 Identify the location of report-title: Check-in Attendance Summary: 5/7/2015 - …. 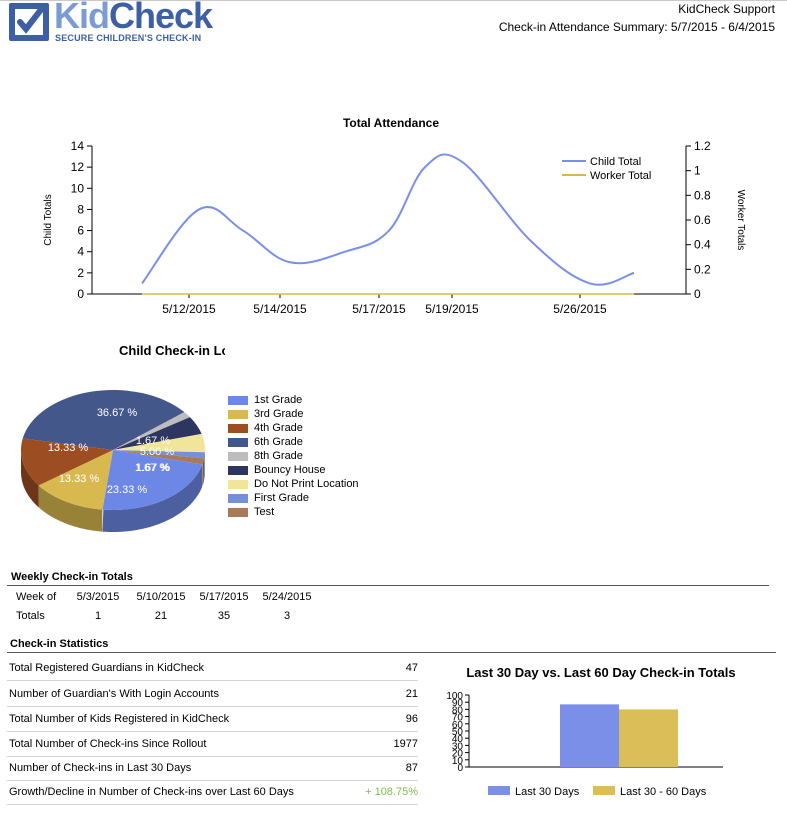
(636, 27).